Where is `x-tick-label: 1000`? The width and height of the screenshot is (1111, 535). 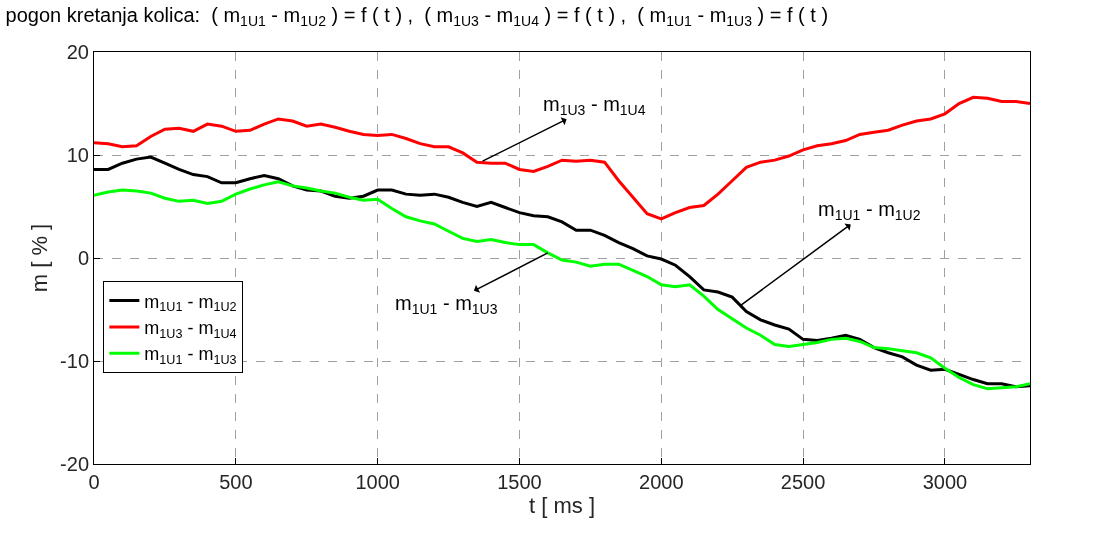 x-tick-label: 1000 is located at coordinates (377, 482).